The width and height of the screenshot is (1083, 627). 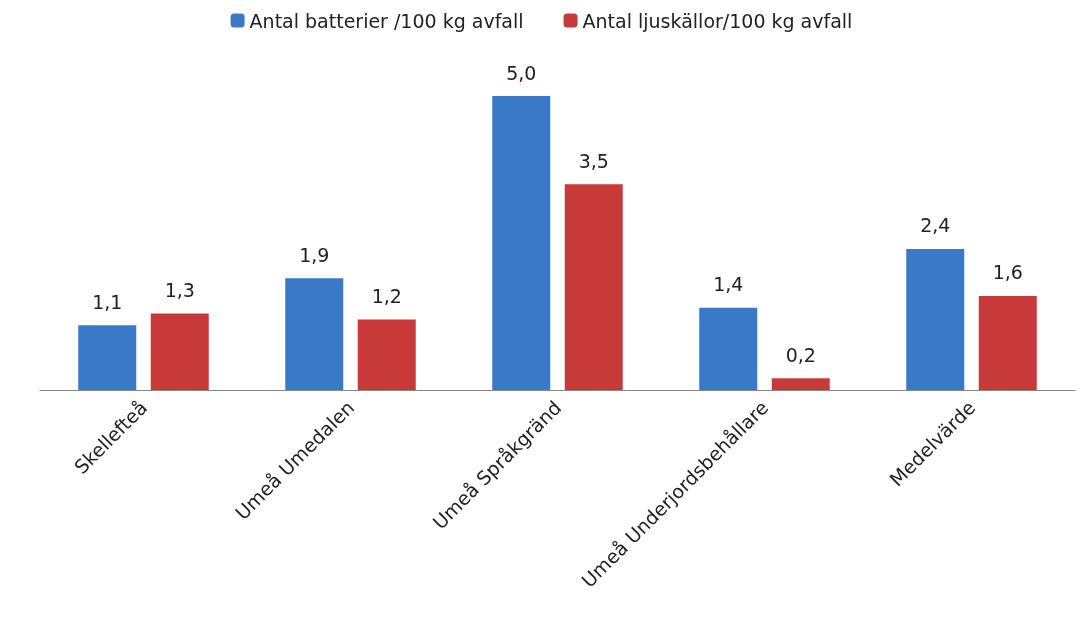 What do you see at coordinates (314, 254) in the screenshot?
I see `data-label: 1,9` at bounding box center [314, 254].